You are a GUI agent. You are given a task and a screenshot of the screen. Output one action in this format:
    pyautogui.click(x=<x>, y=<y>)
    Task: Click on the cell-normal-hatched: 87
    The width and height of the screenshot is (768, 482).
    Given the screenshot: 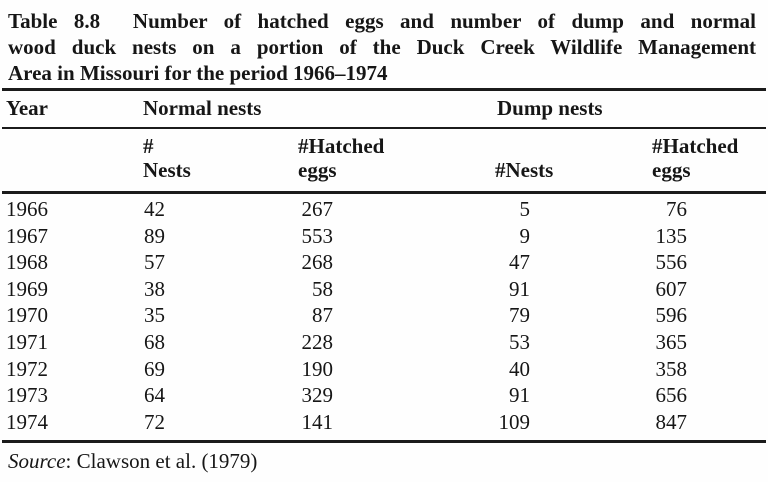 What is the action you would take?
    pyautogui.click(x=322, y=315)
    